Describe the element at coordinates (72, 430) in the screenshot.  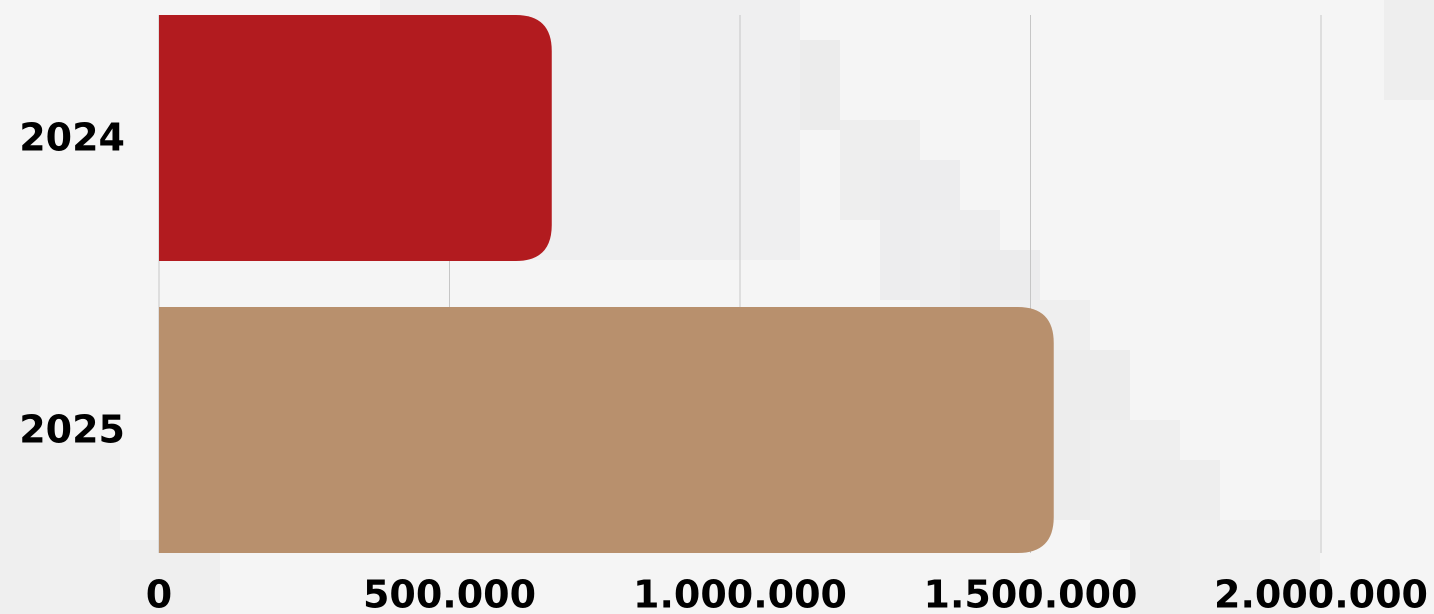
I see `category-label: 2025` at that location.